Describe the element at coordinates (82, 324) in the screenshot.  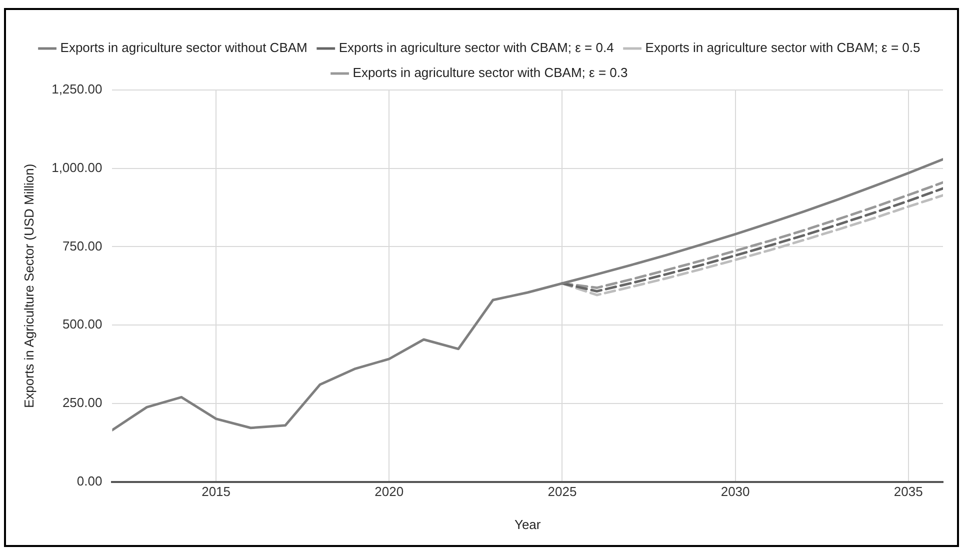
I see `y-tick-label: 500.00` at that location.